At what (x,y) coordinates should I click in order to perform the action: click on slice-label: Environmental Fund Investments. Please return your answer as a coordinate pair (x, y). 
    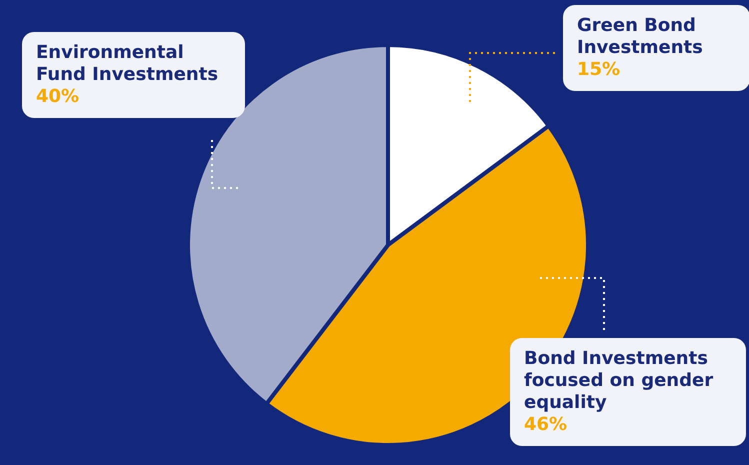
    Looking at the image, I should click on (128, 64).